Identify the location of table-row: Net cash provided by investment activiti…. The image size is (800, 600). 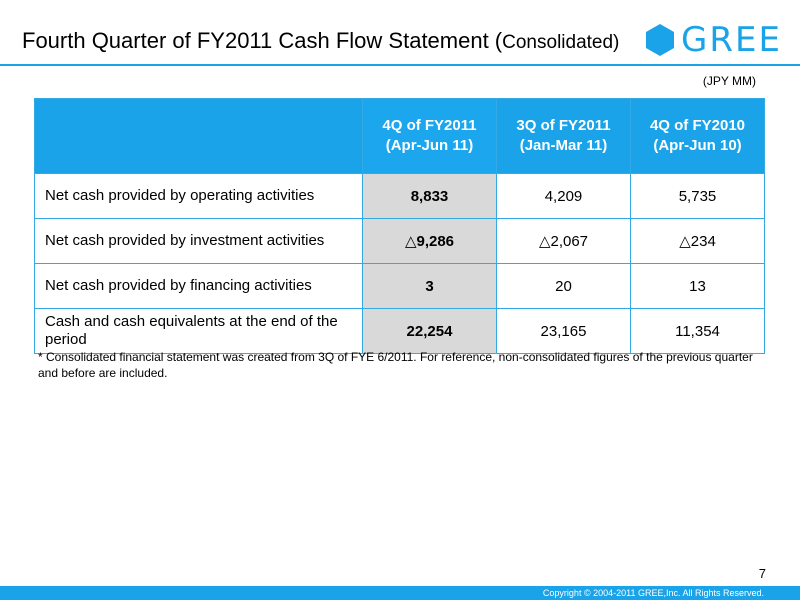
(399, 241).